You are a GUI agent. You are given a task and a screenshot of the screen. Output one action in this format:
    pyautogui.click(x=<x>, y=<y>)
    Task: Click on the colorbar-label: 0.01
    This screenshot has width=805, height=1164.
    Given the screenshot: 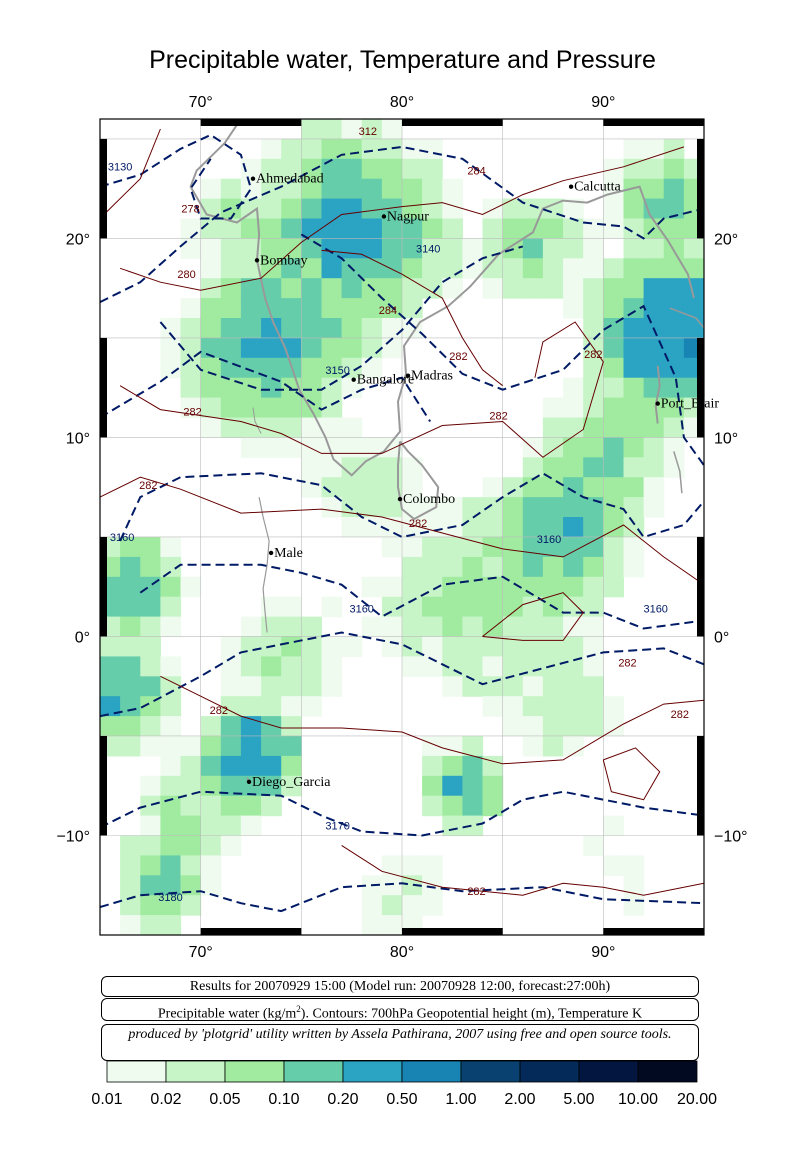 What is the action you would take?
    pyautogui.click(x=106, y=1099)
    